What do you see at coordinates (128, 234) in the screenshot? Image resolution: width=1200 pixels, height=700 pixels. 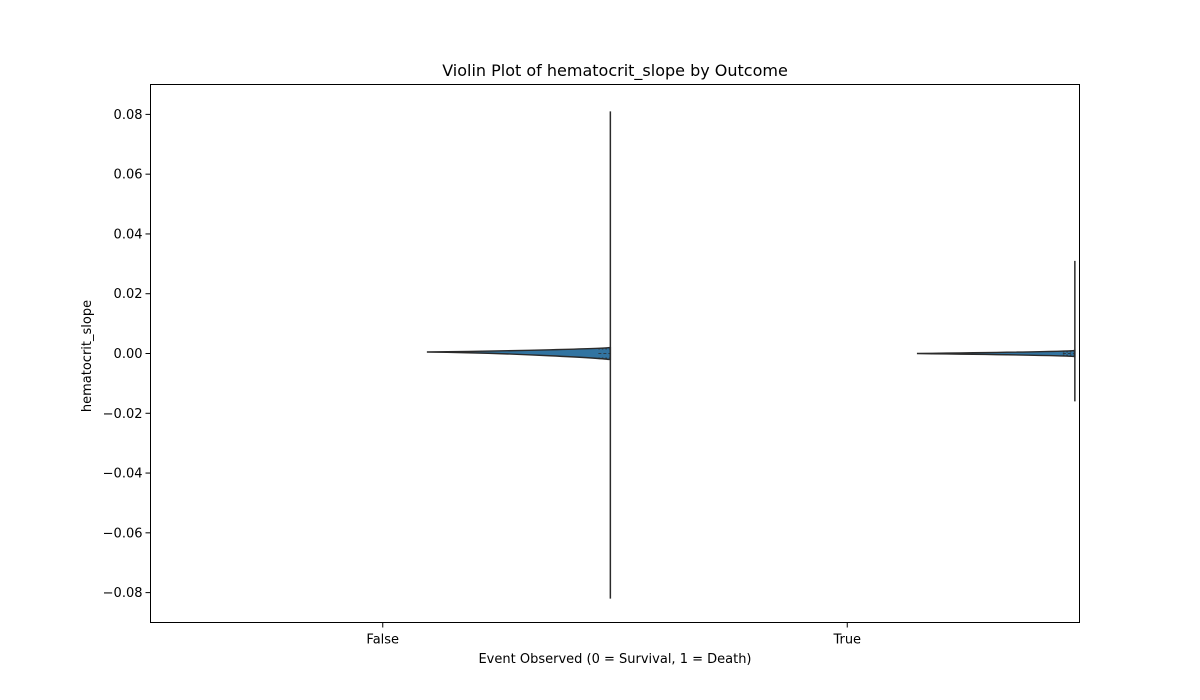 I see `y-tick-label: 0.04` at bounding box center [128, 234].